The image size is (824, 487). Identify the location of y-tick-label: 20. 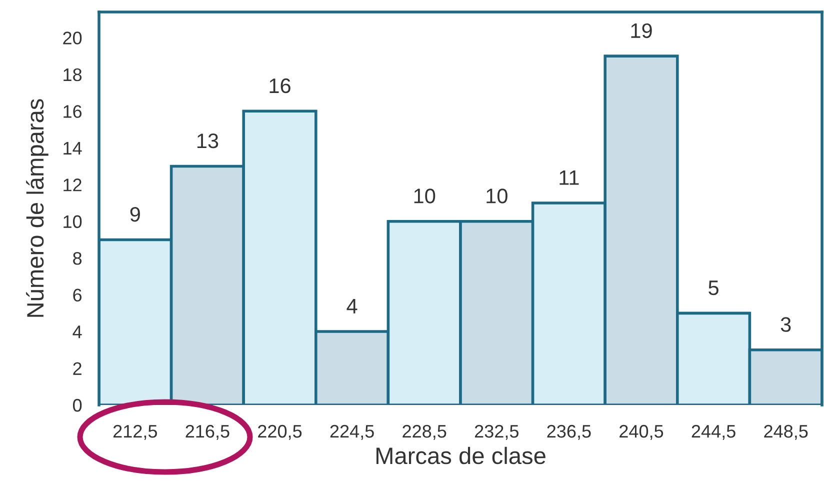
(72, 38).